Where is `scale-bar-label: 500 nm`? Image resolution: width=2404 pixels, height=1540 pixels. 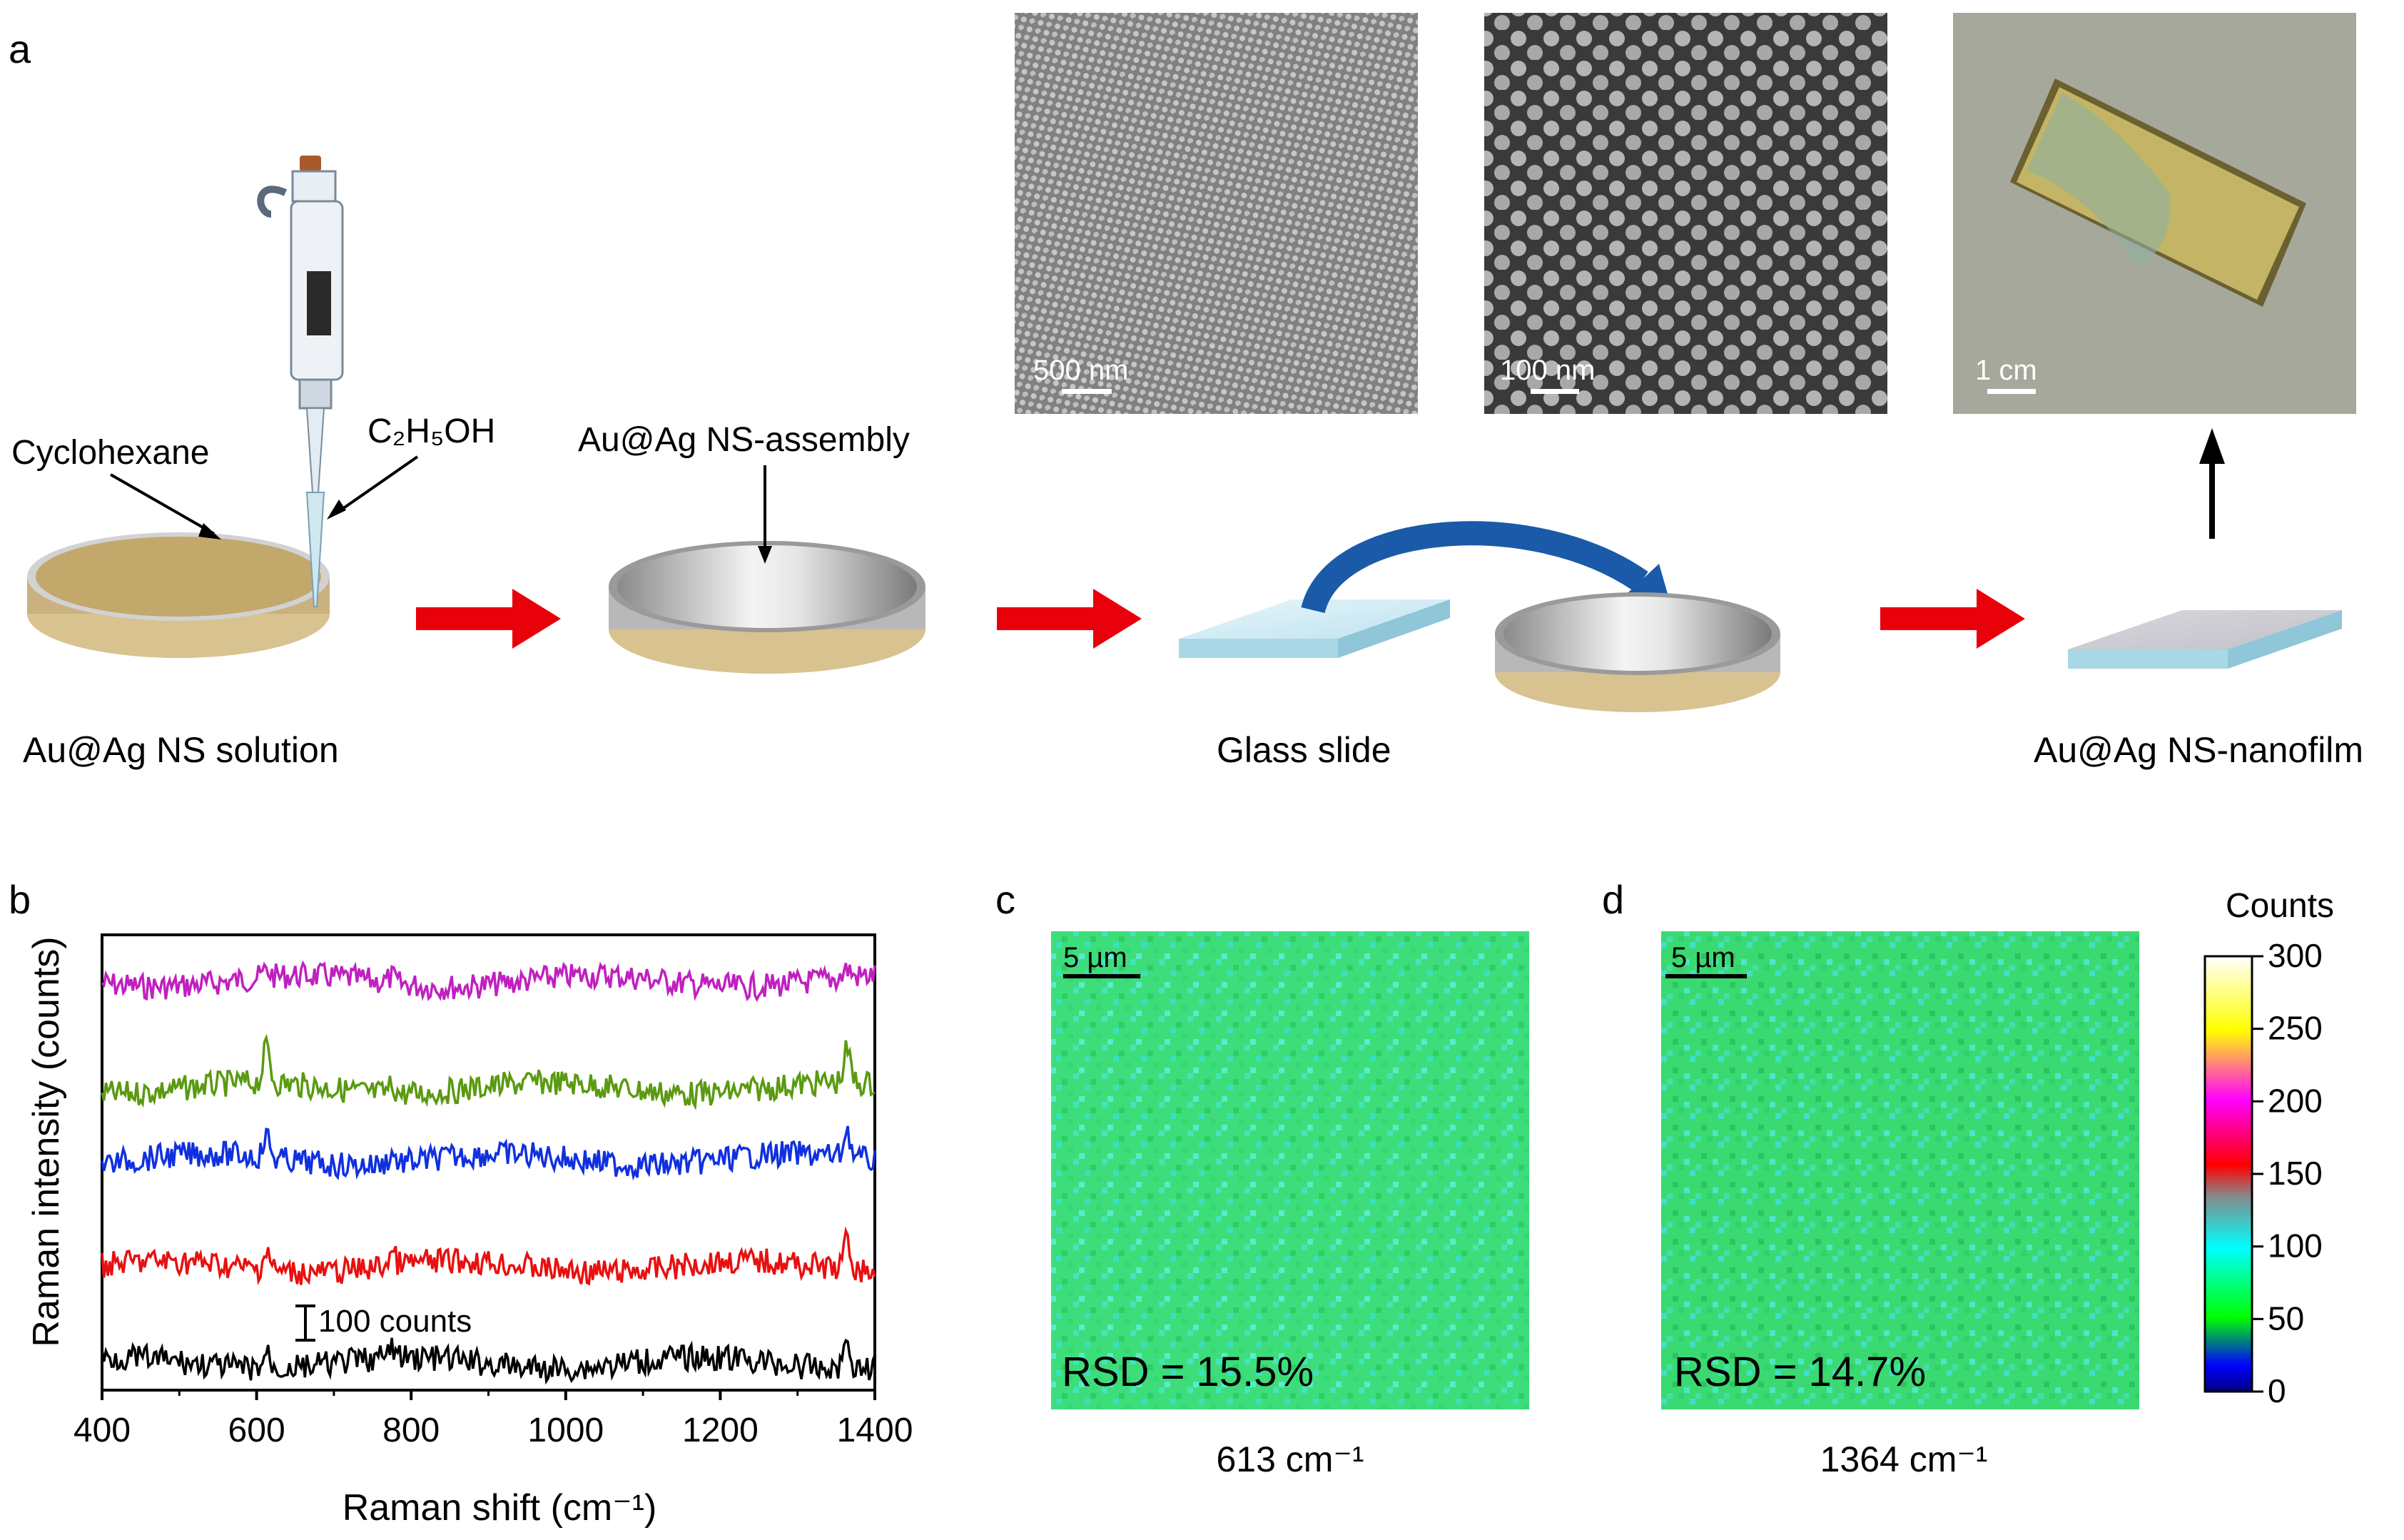 scale-bar-label: 500 nm is located at coordinates (1080, 370).